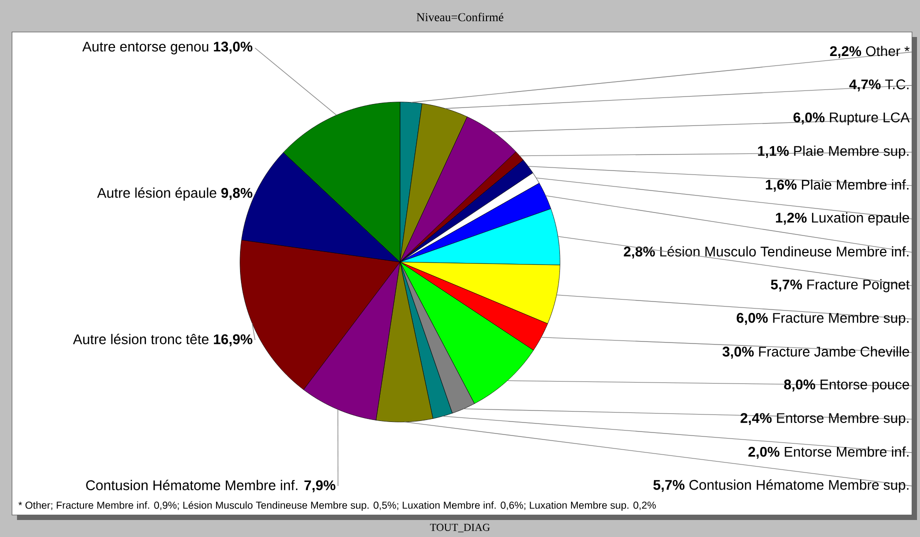  What do you see at coordinates (846, 451) in the screenshot?
I see `slice-label: Entorse Membre inf.` at bounding box center [846, 451].